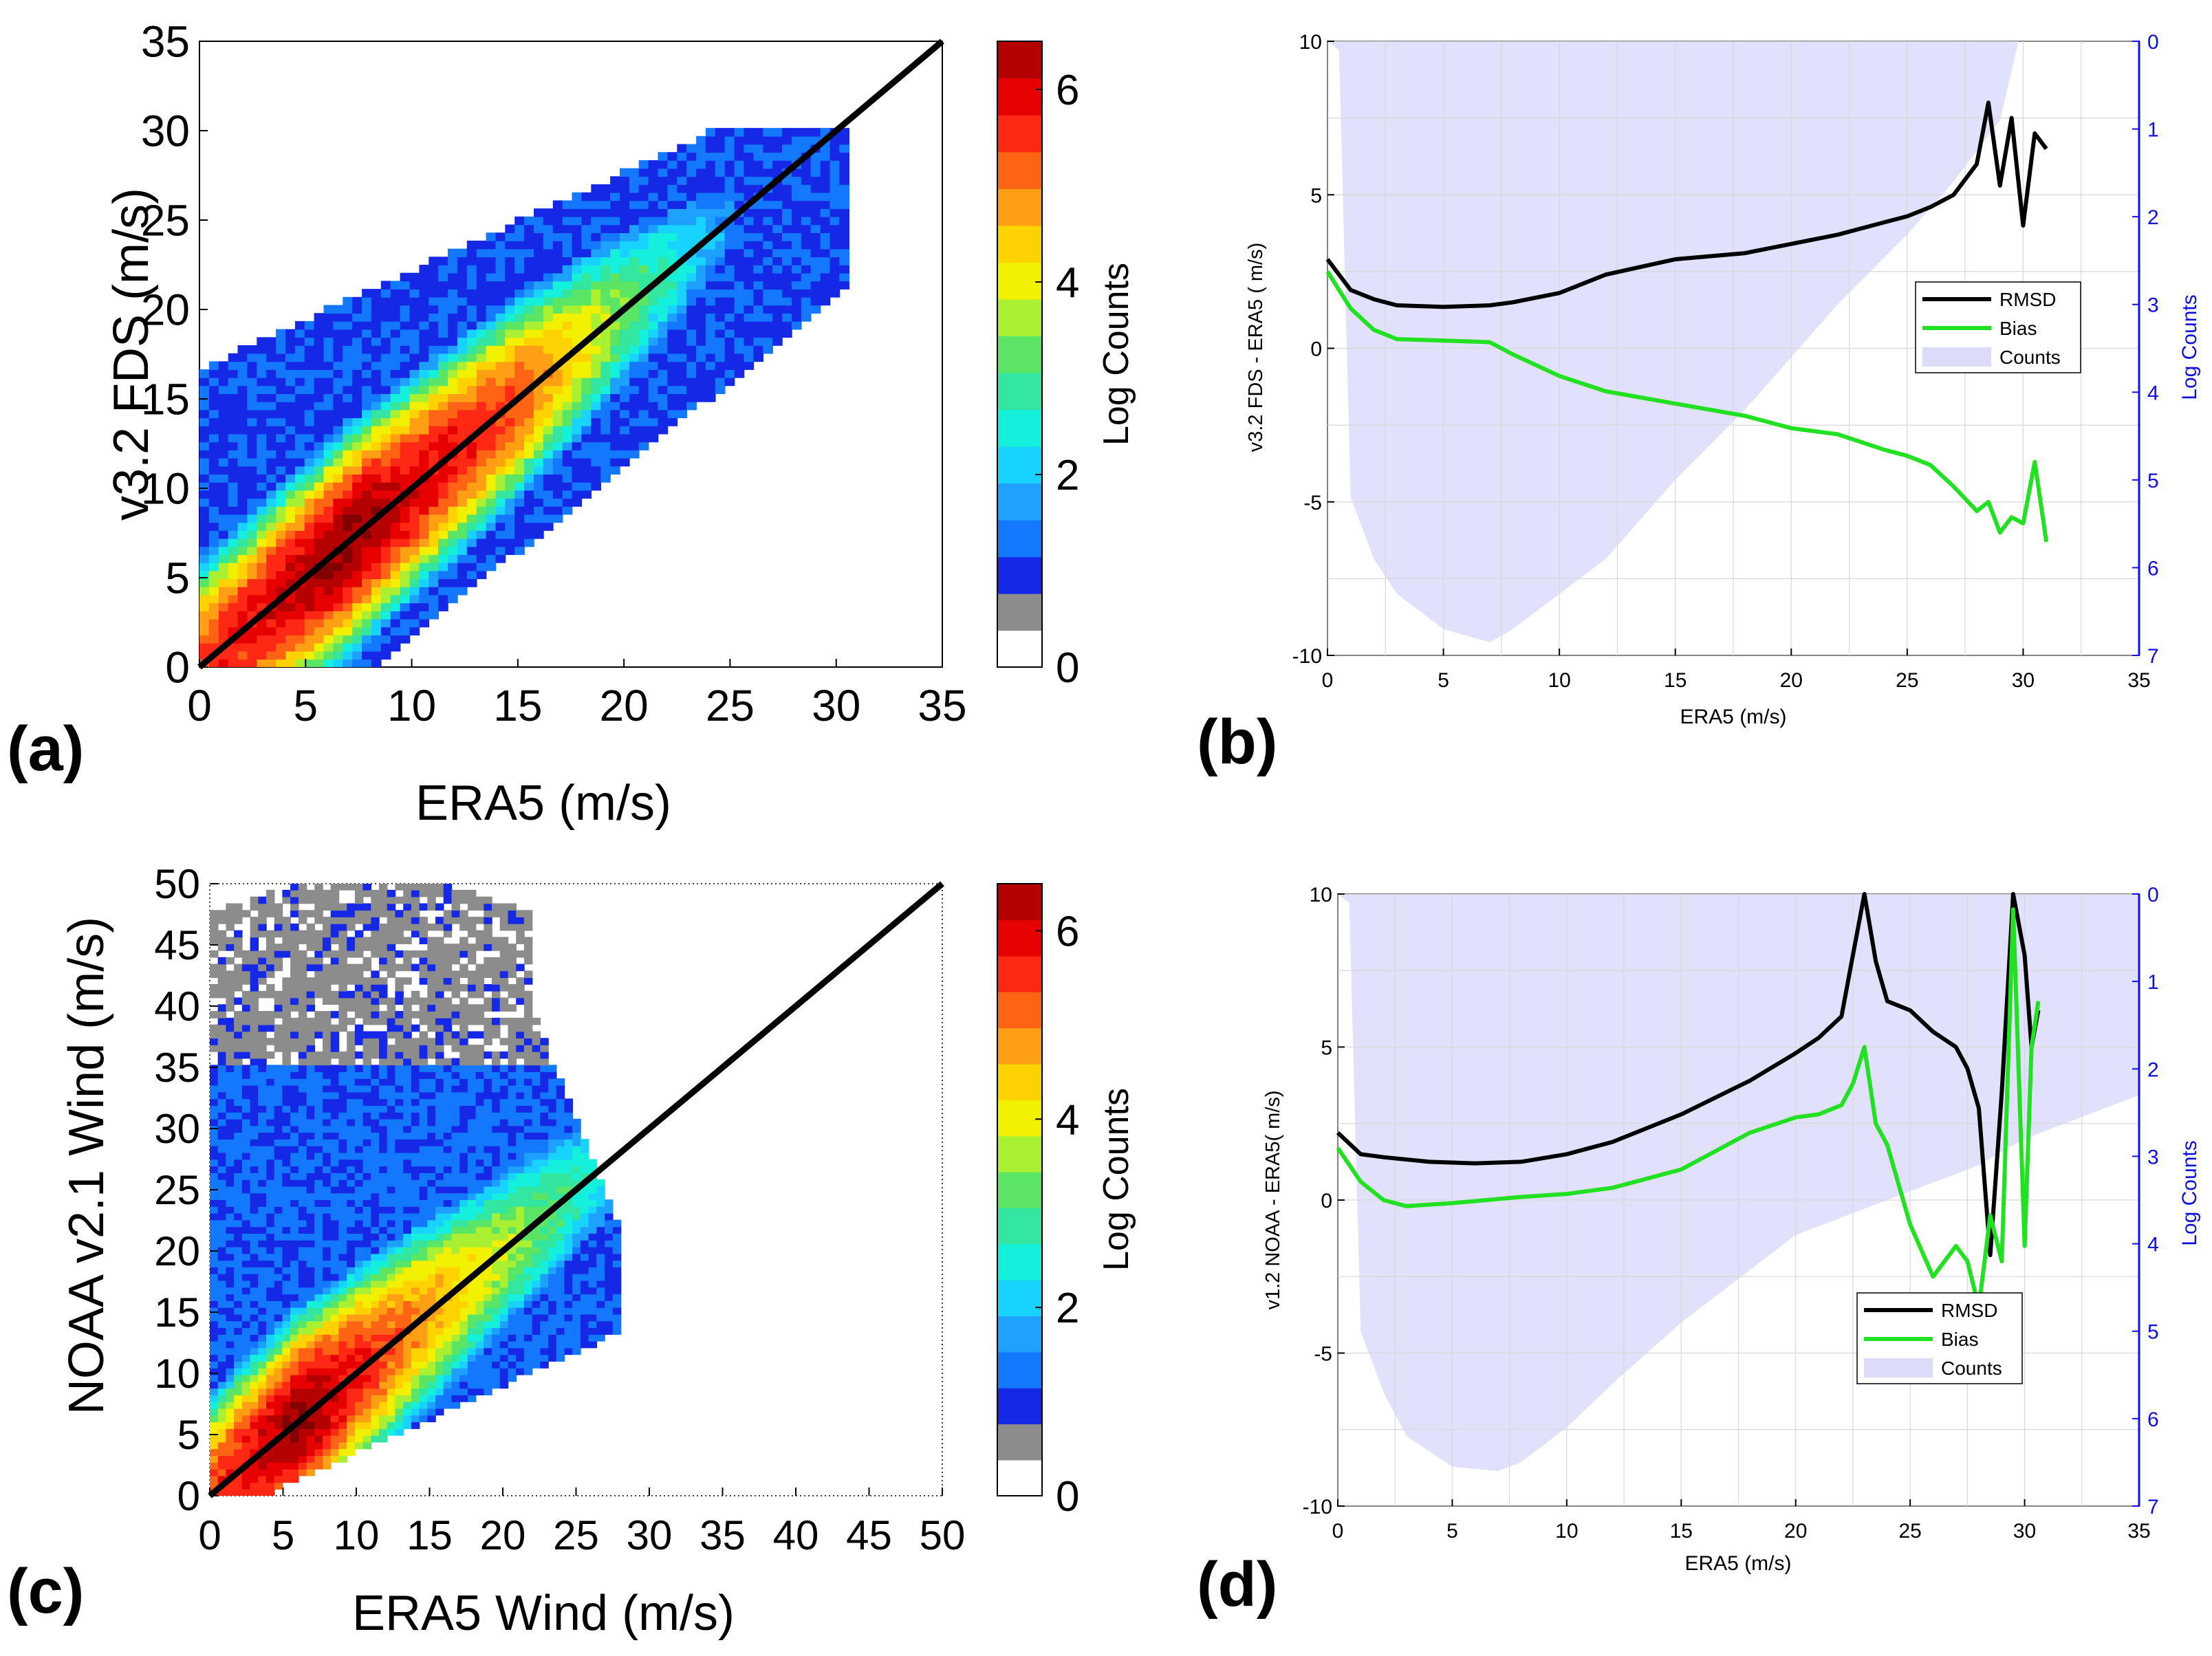  Describe the element at coordinates (1019, 502) in the screenshot. I see `colorbar-segment` at that location.